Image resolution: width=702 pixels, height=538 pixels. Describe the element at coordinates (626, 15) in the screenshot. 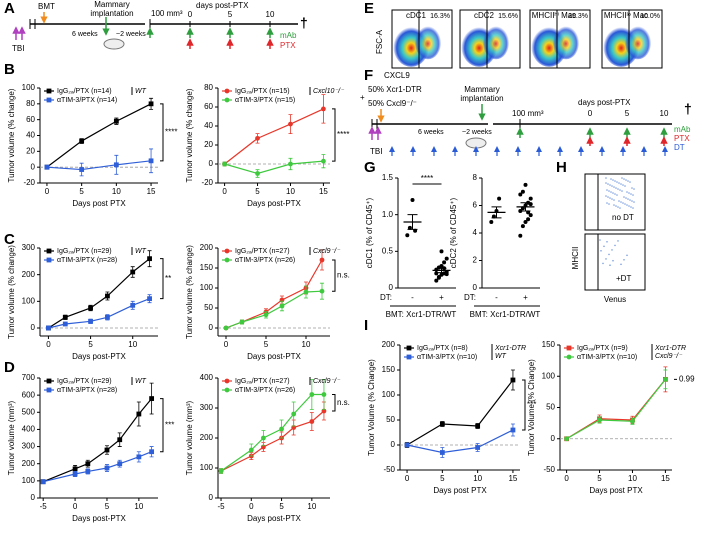

I see `flow-plot-label: MHCIIˡᵒ Mac` at that location.